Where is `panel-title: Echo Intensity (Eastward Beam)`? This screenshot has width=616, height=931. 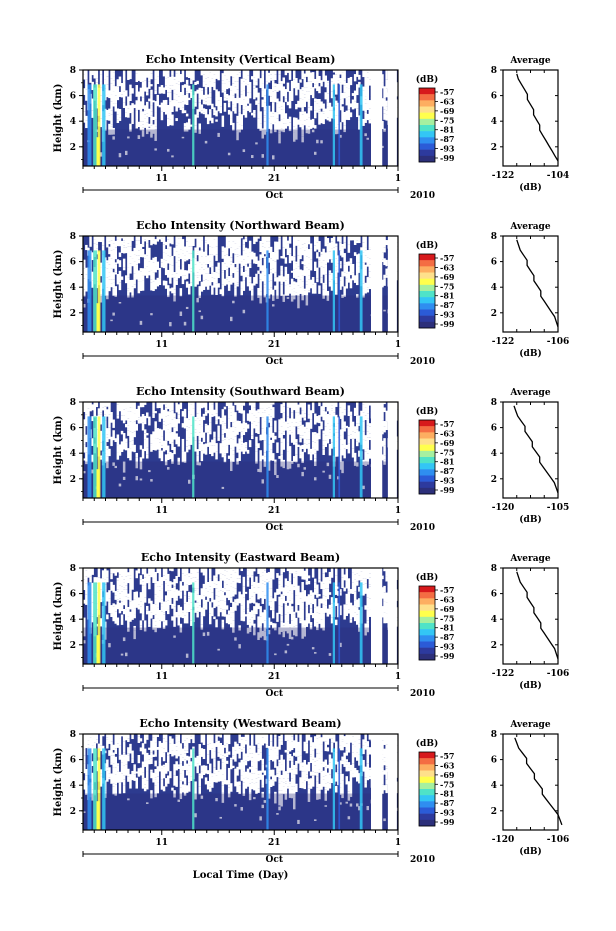 panel-title: Echo Intensity (Eastward Beam) is located at coordinates (240, 557).